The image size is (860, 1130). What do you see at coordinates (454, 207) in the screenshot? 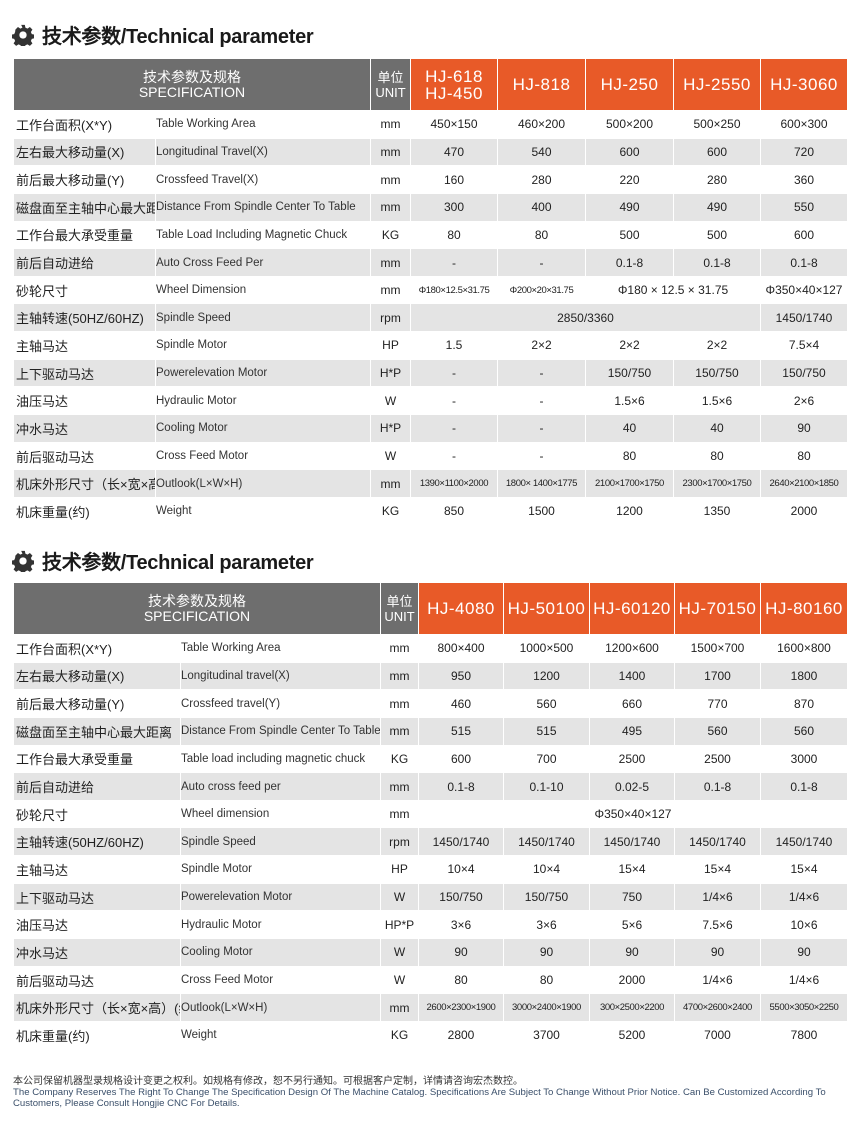
I see `value-cell: 300` at bounding box center [454, 207].